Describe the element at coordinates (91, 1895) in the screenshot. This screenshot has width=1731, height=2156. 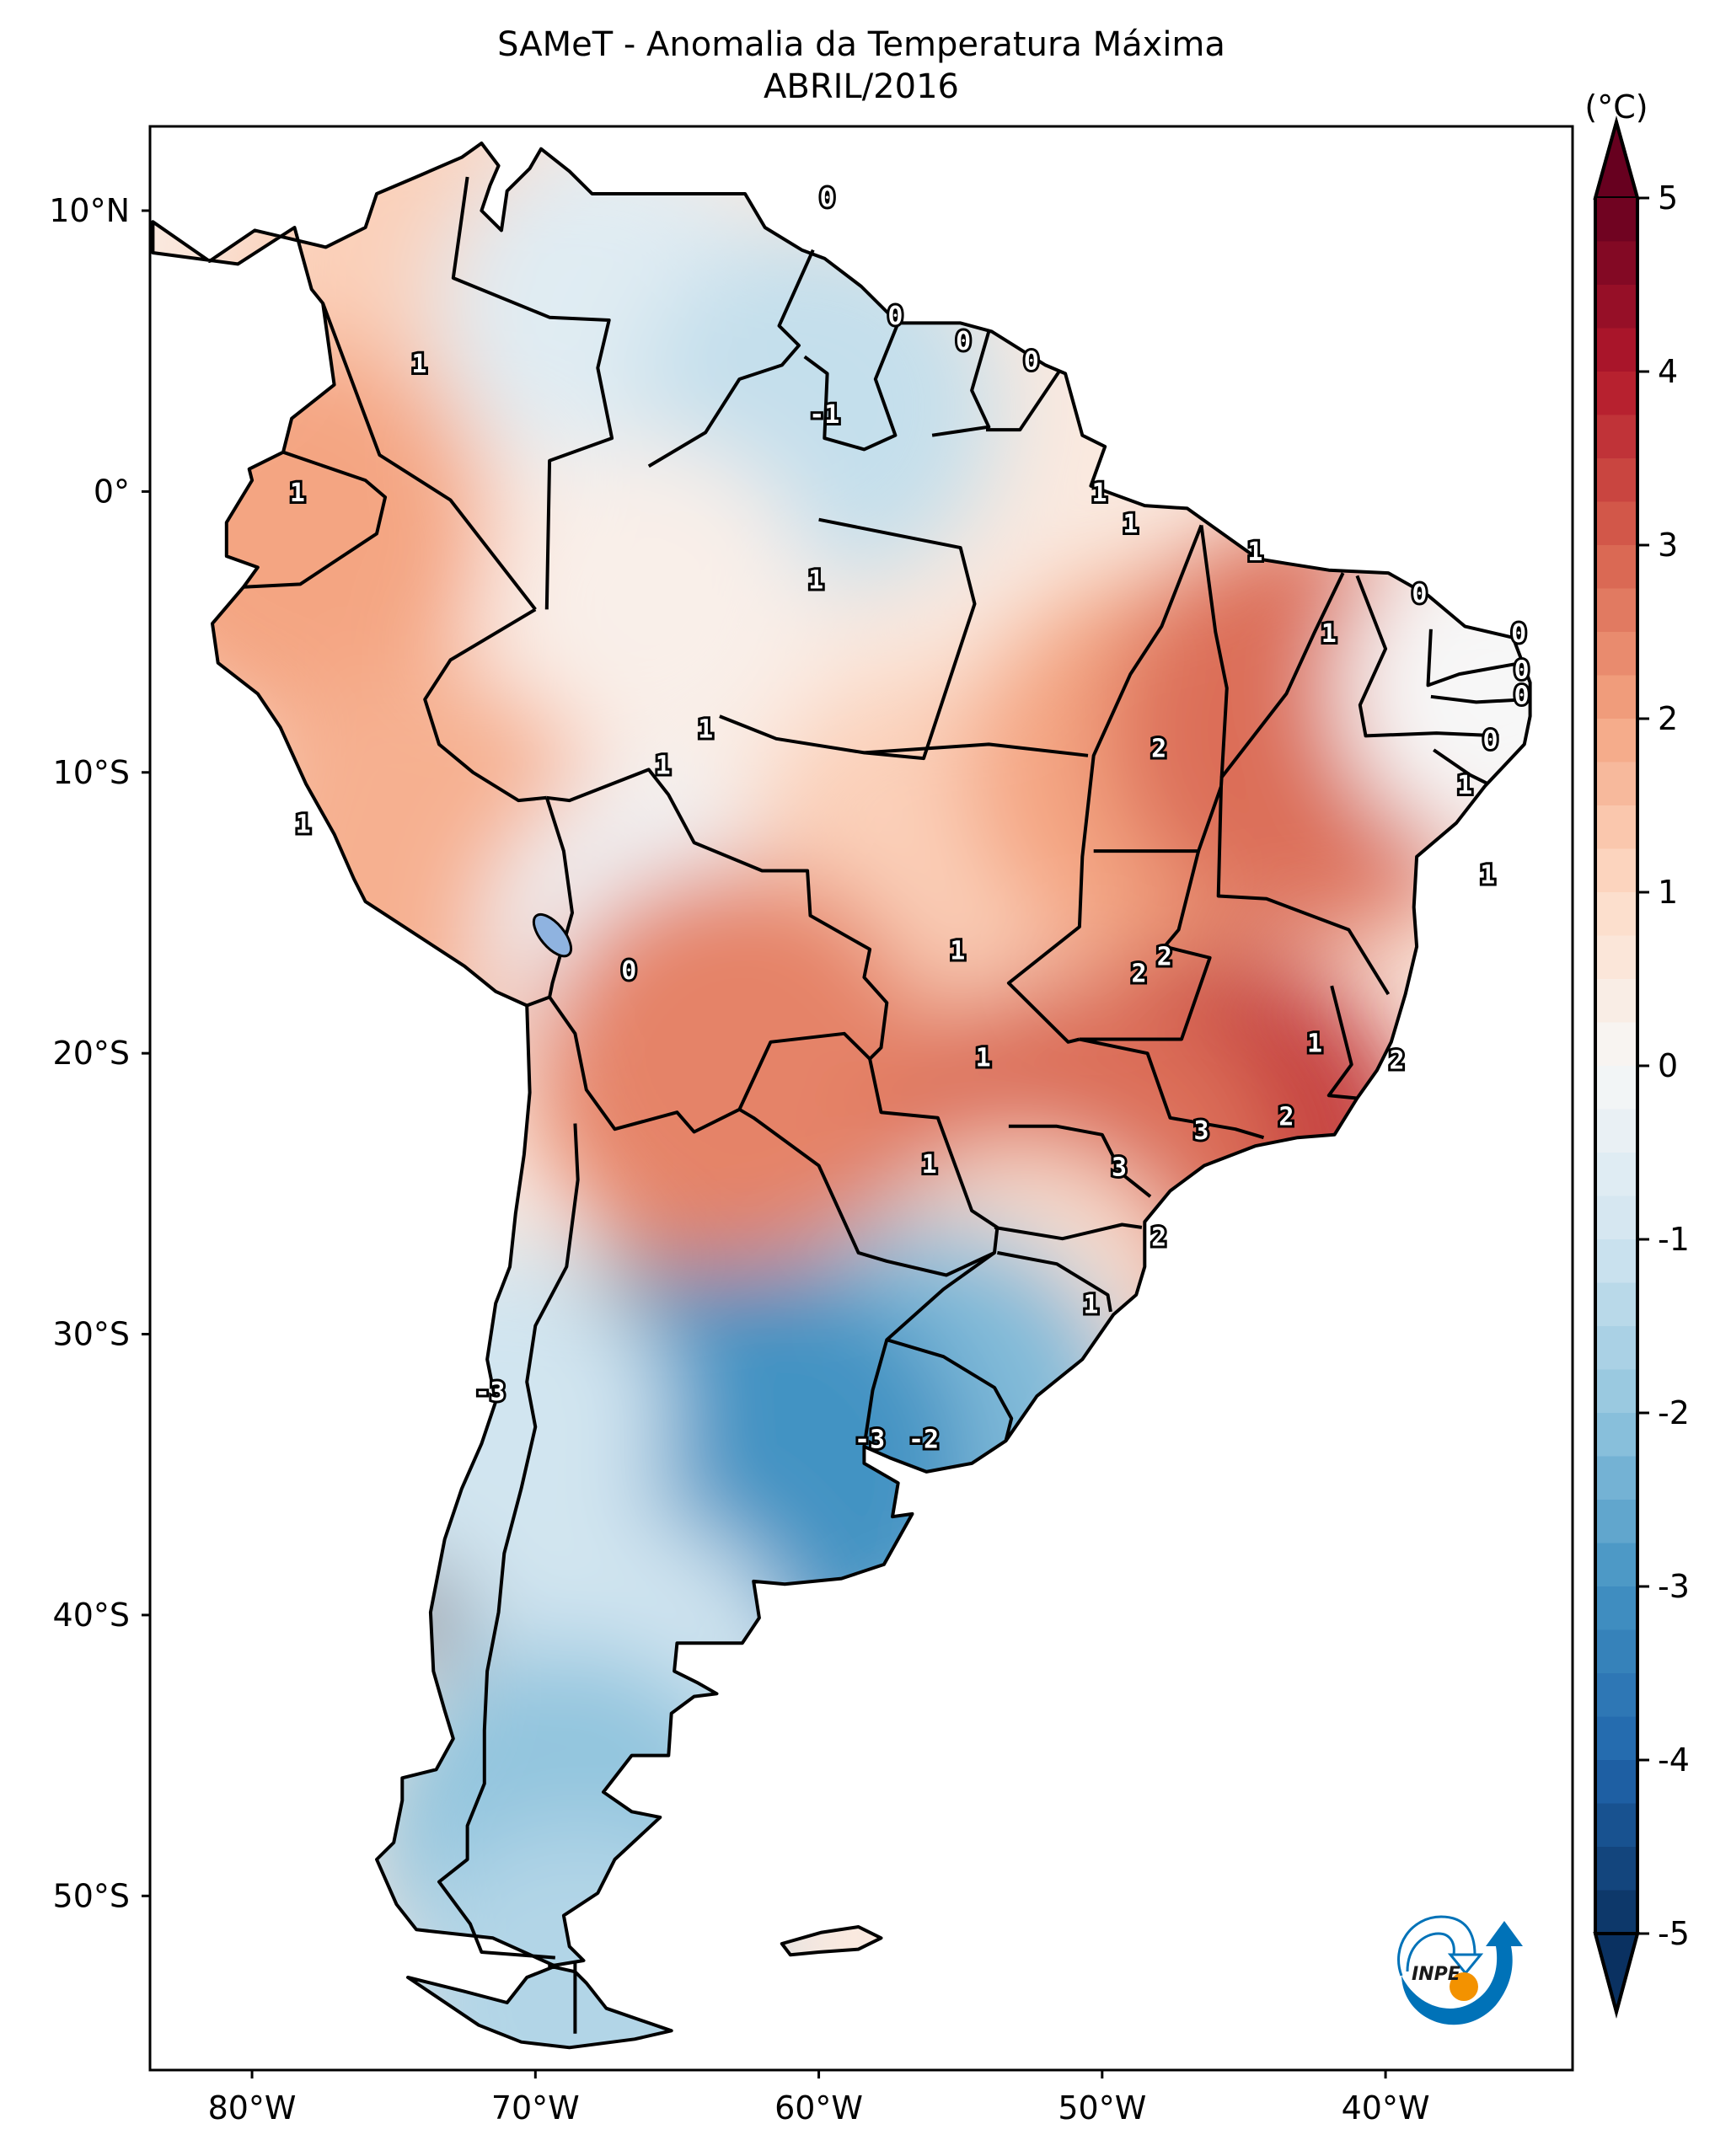
I see `y-tick-label: 50°S` at that location.